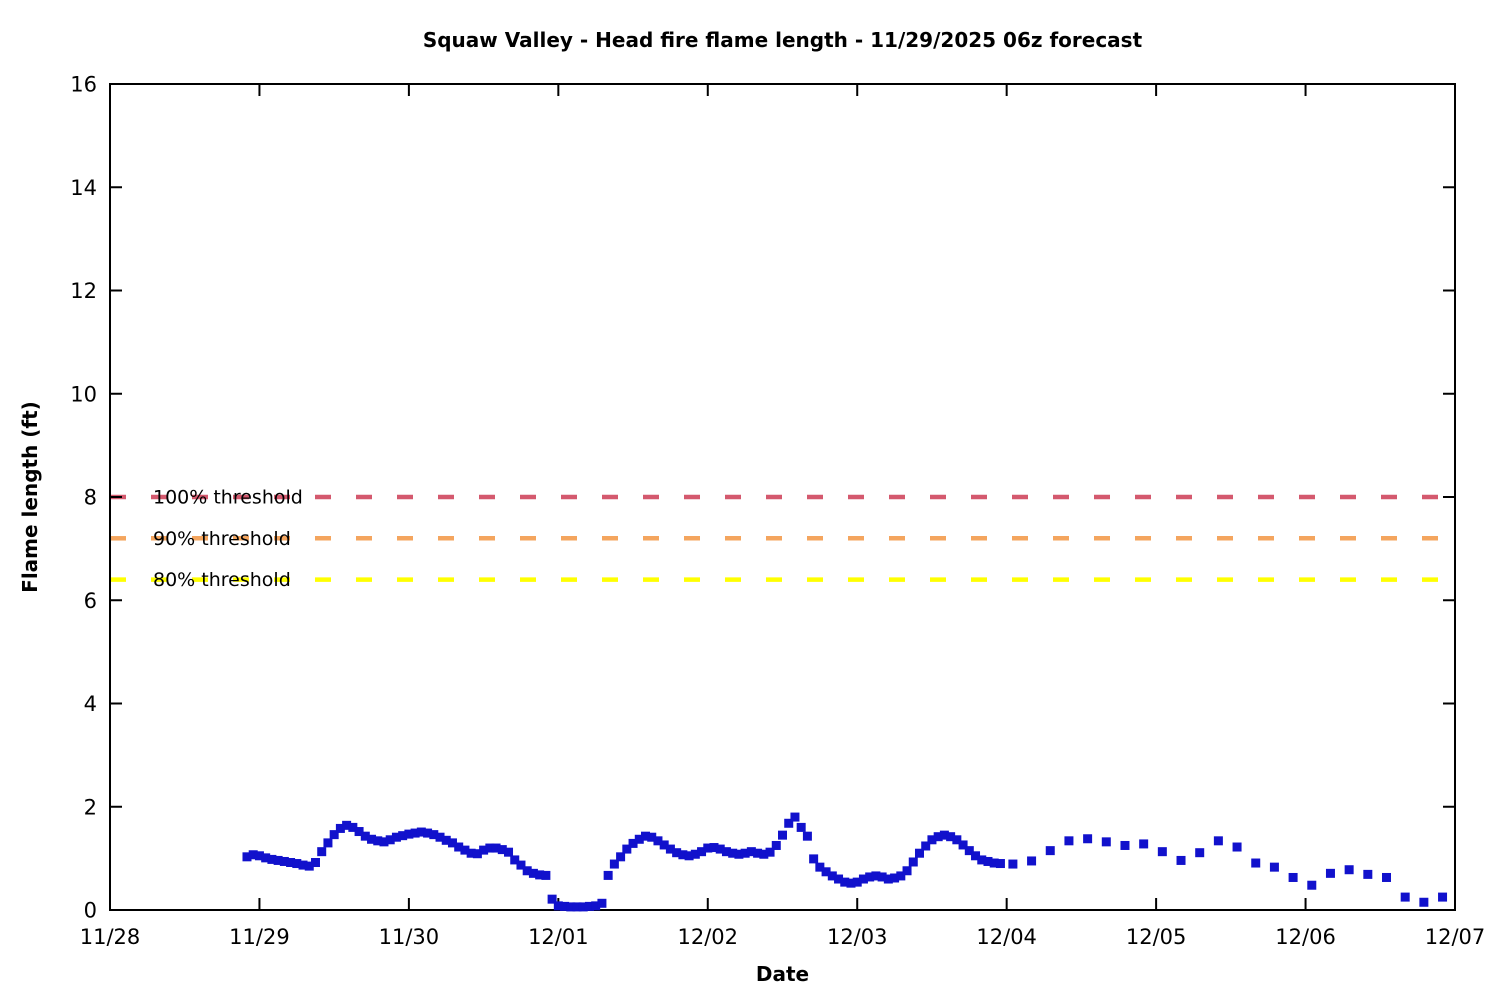 This screenshot has height=1000, width=1500. I want to click on y-tick-label: 8, so click(90, 498).